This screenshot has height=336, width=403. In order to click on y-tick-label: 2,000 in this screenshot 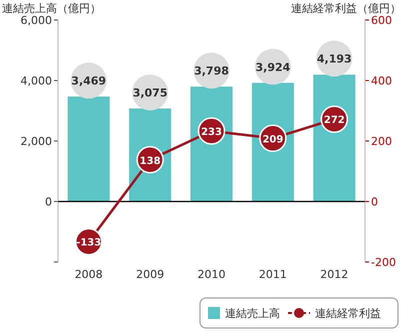, I will do `click(36, 141)`.